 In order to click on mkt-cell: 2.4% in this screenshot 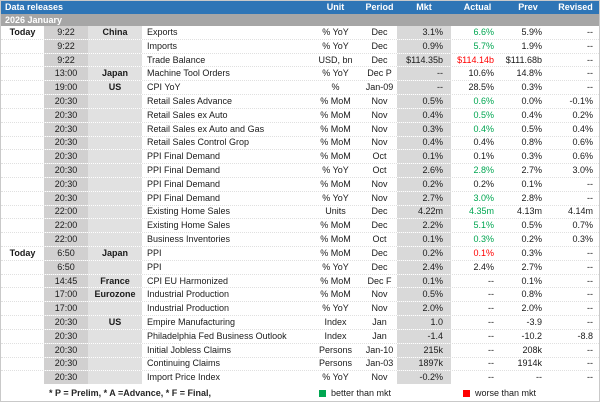, I will do `click(424, 267)`.